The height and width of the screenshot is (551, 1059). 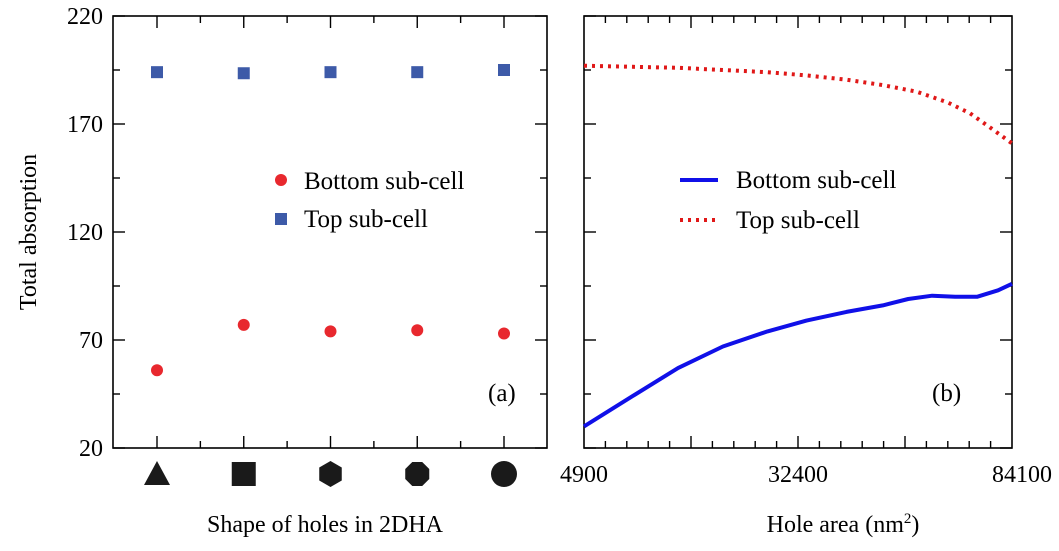 What do you see at coordinates (157, 473) in the screenshot?
I see `triangle-icon` at bounding box center [157, 473].